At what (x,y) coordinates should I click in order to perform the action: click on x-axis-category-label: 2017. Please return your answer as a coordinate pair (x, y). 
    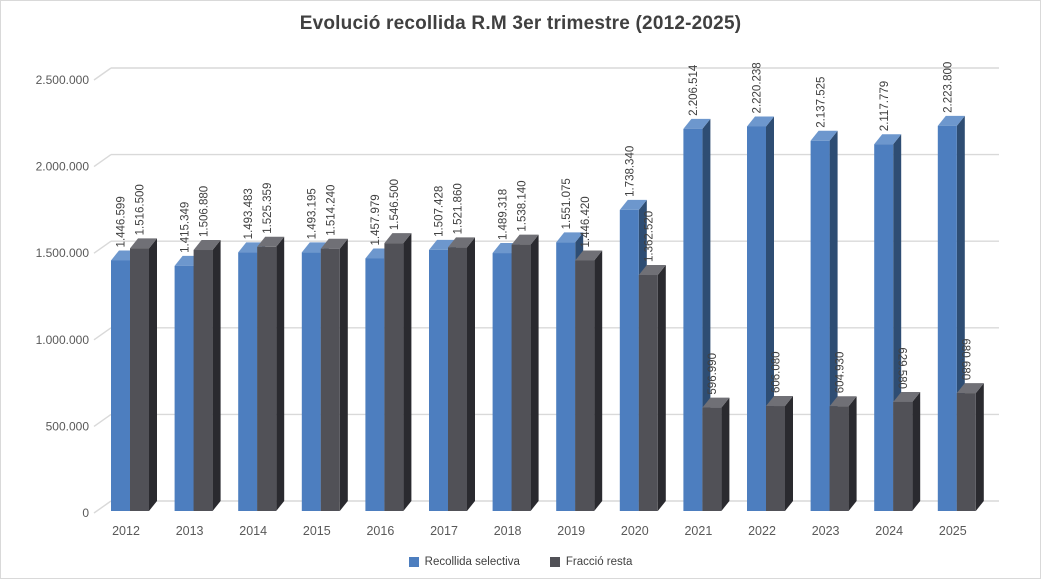
    Looking at the image, I should click on (444, 531).